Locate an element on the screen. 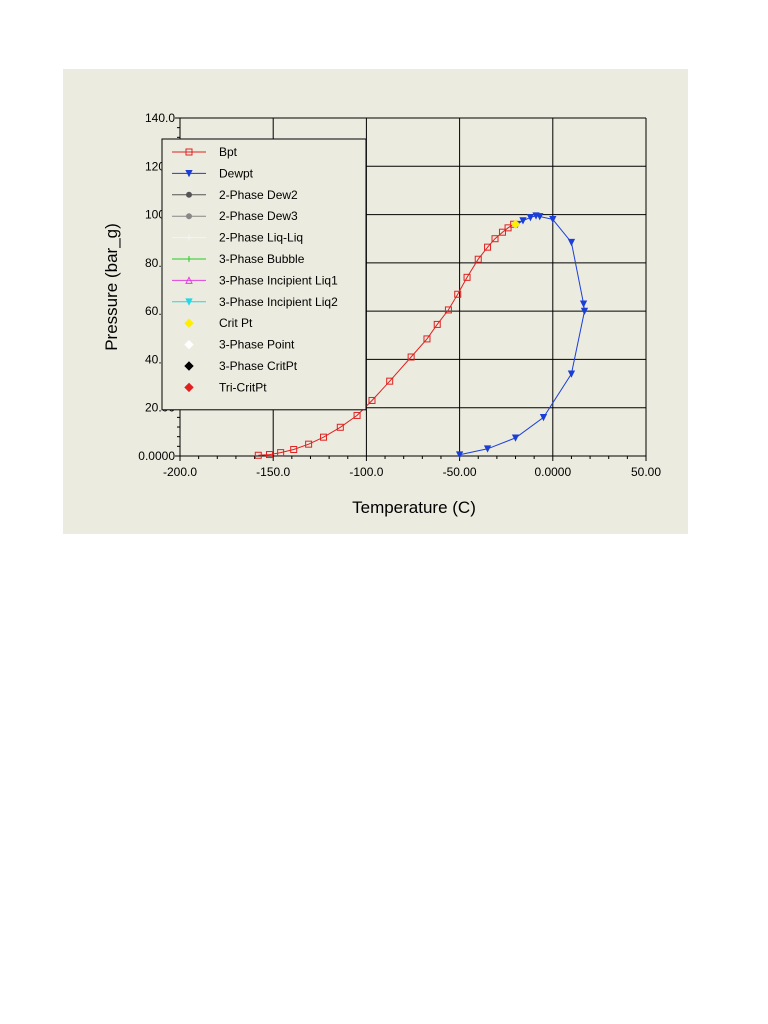  legend-marker-2-phase-dew2 is located at coordinates (189, 194).